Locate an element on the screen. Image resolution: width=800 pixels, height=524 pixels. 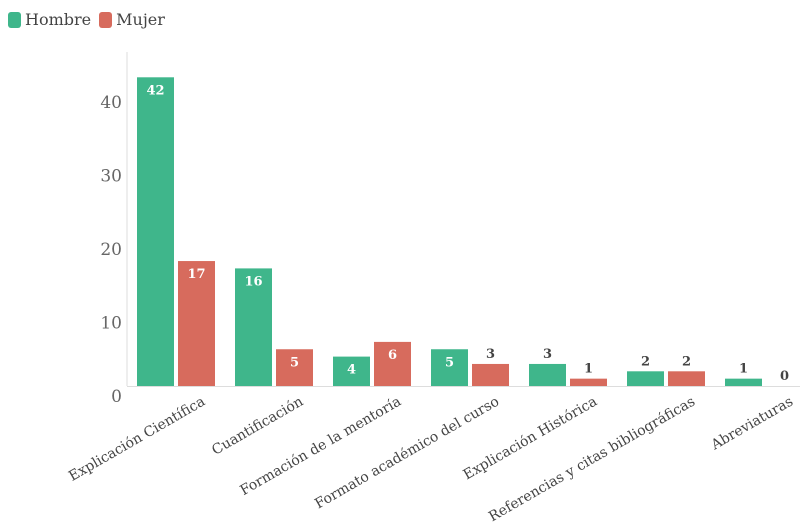
legend-item-hombre: Hombre is located at coordinates (49, 19).